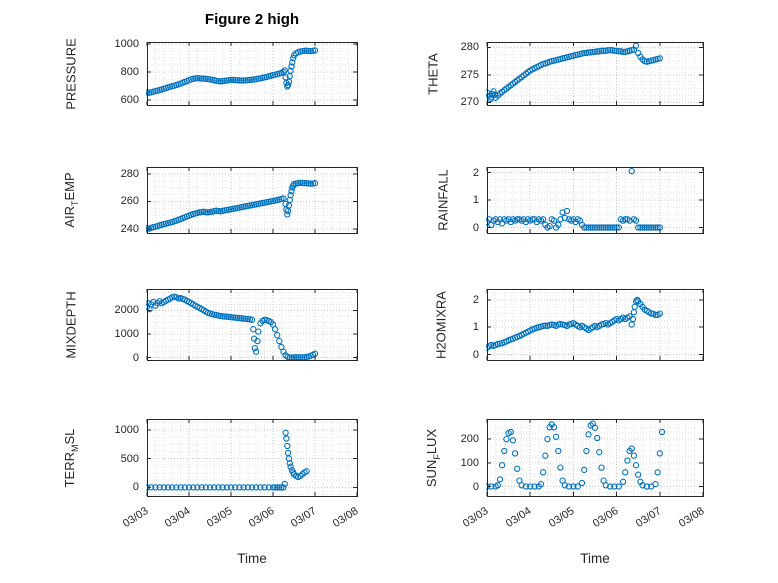  What do you see at coordinates (469, 462) in the screenshot?
I see `y-tick-label: 100` at bounding box center [469, 462].